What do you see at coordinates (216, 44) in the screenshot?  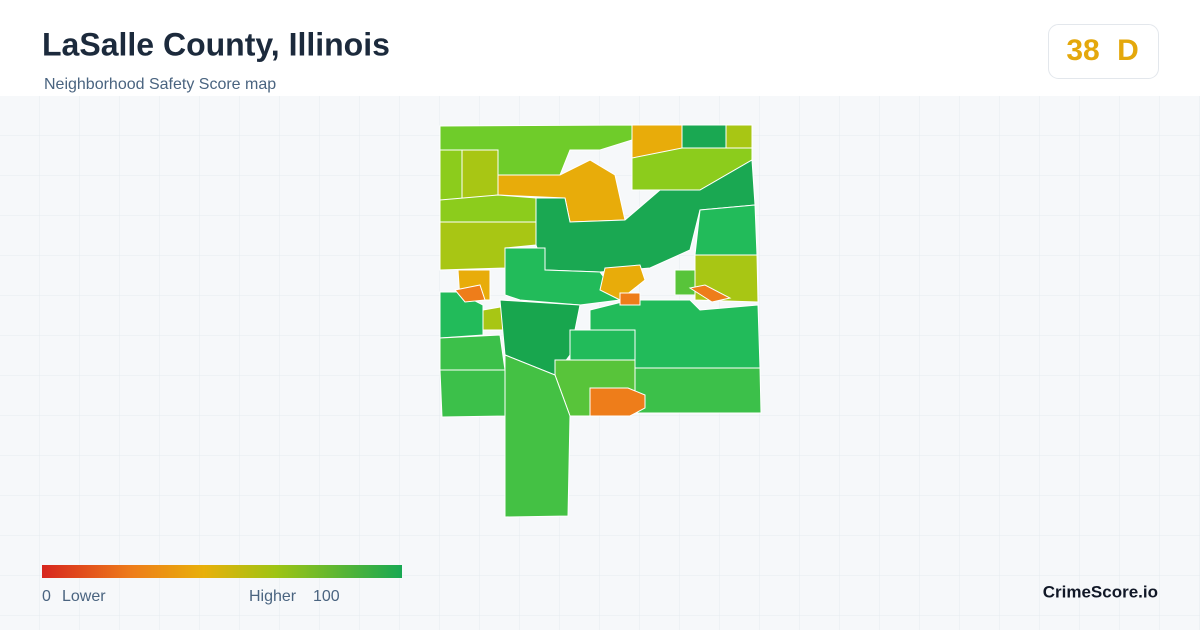 I see `title: LaSalle County, Illinois` at bounding box center [216, 44].